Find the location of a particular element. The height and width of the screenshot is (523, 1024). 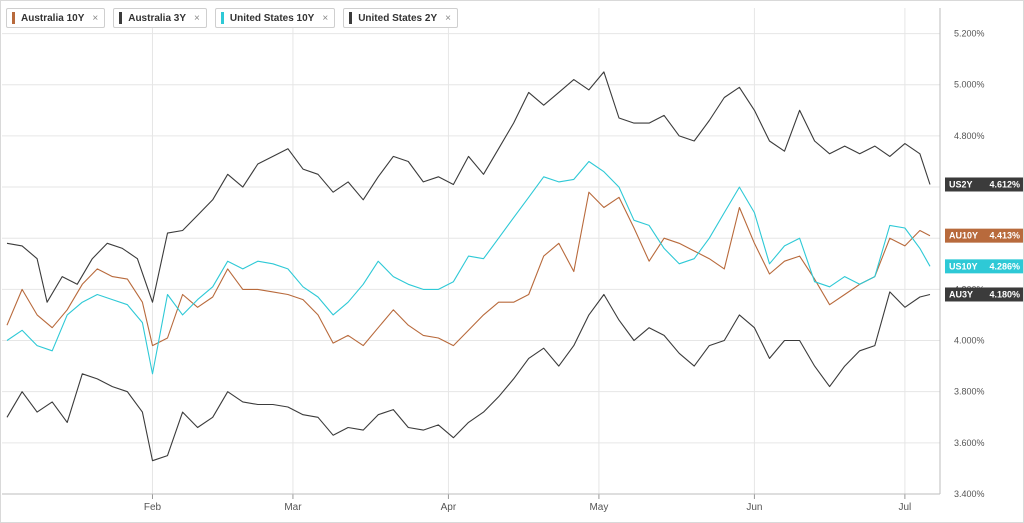

x-tick-label: Jun is located at coordinates (754, 507).